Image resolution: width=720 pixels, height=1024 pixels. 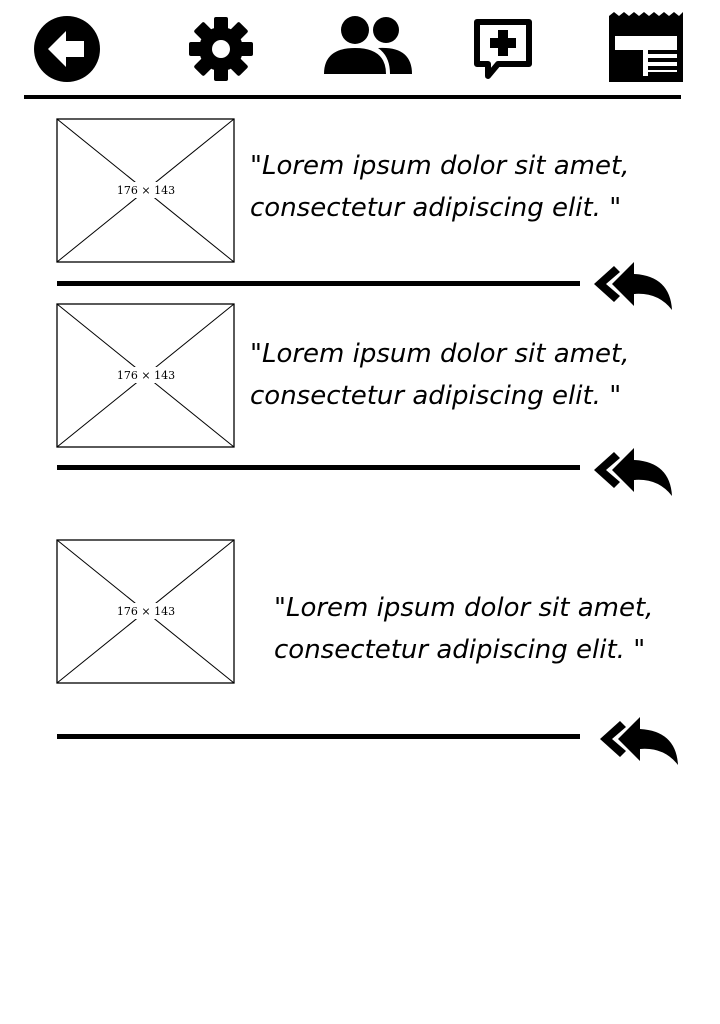 What do you see at coordinates (503, 50) in the screenshot?
I see `add-comment-icon` at bounding box center [503, 50].